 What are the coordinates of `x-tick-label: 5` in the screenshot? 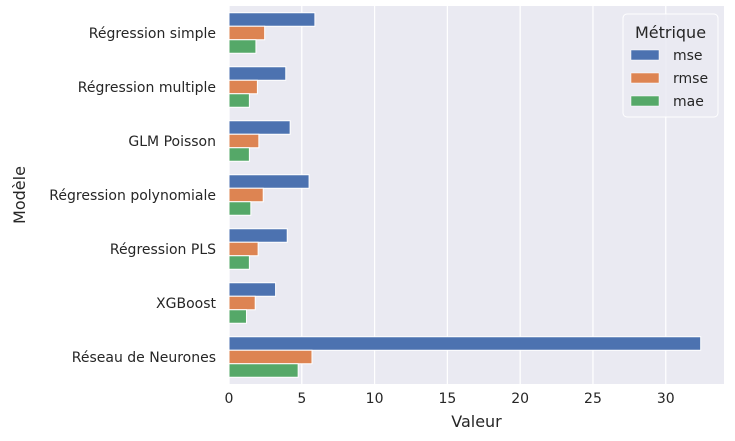 It's located at (301, 399).